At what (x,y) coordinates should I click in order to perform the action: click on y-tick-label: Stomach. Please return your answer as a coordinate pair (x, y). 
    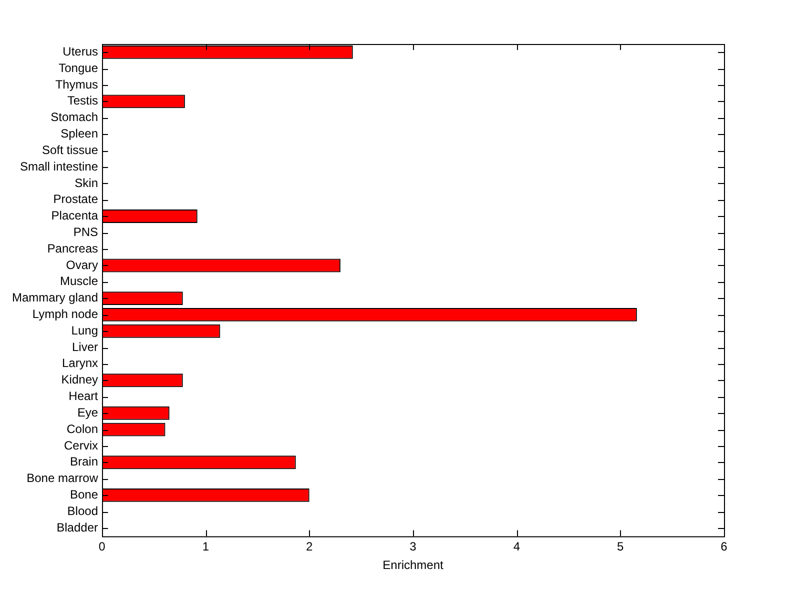
    Looking at the image, I should click on (74, 117).